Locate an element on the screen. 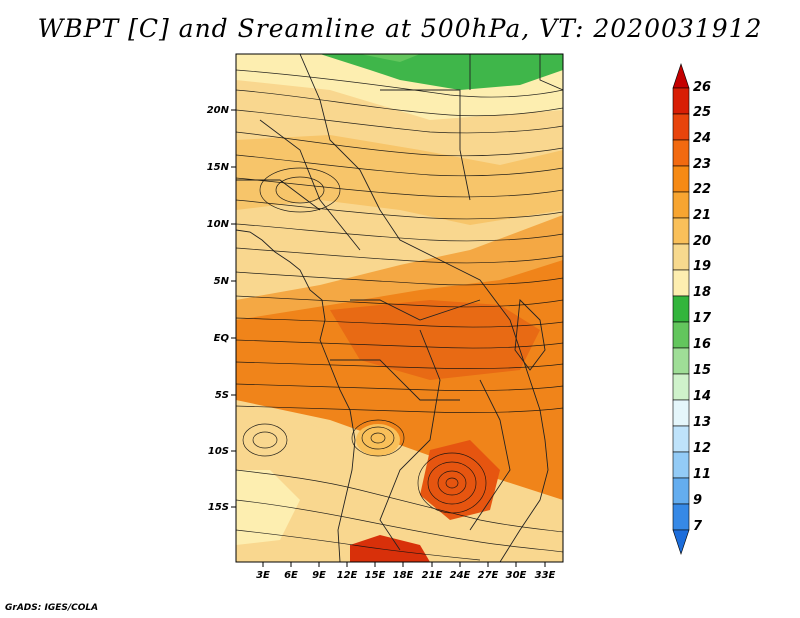 Image resolution: width=800 pixels, height=618 pixels. lon-label: 27E is located at coordinates (488, 575).